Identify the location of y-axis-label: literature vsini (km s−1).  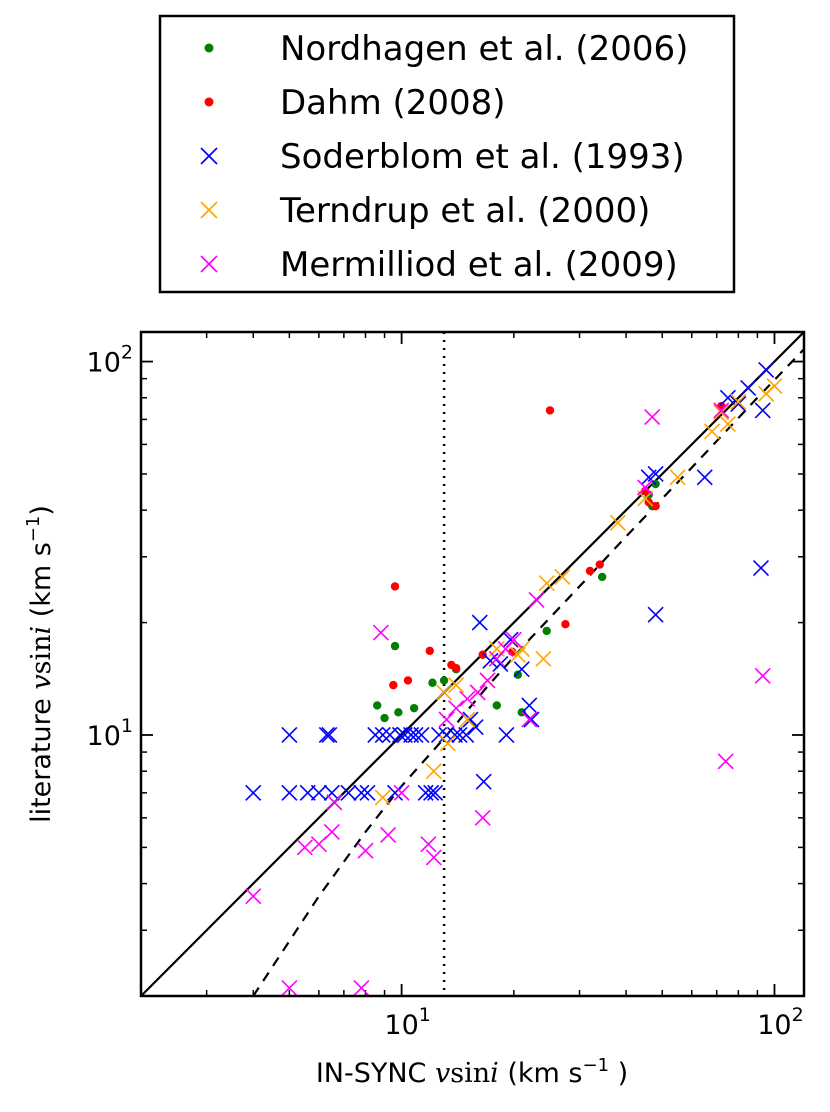
(40, 664).